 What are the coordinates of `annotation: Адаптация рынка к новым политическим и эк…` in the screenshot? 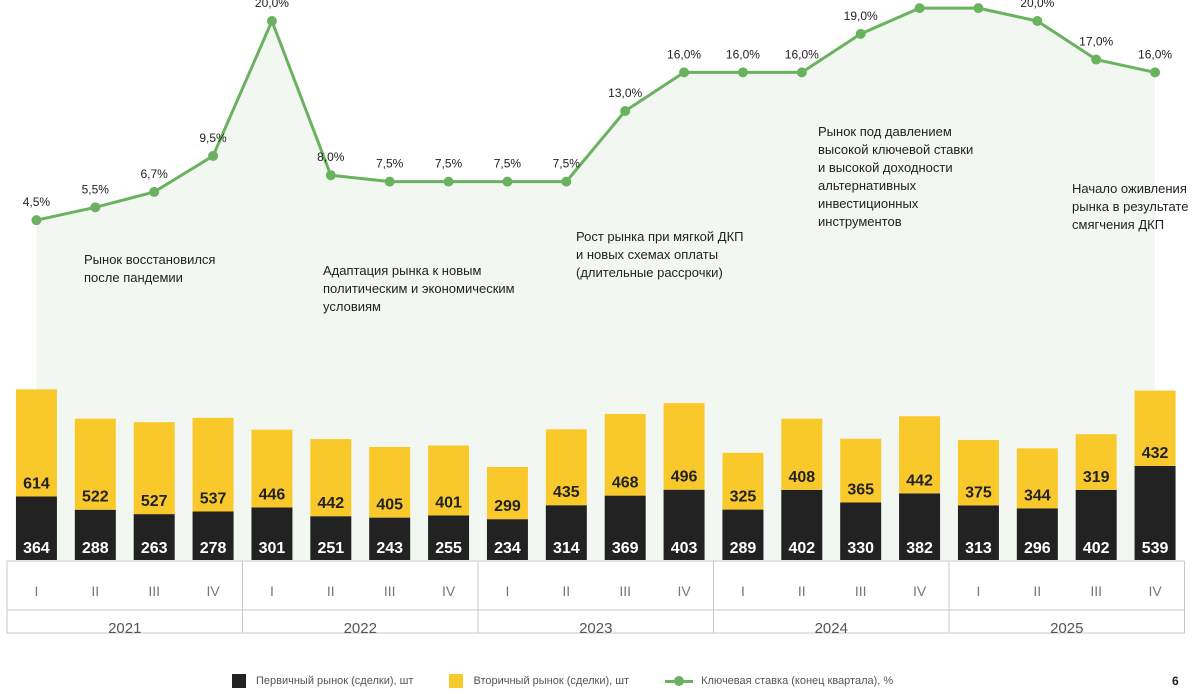 It's located at (419, 288).